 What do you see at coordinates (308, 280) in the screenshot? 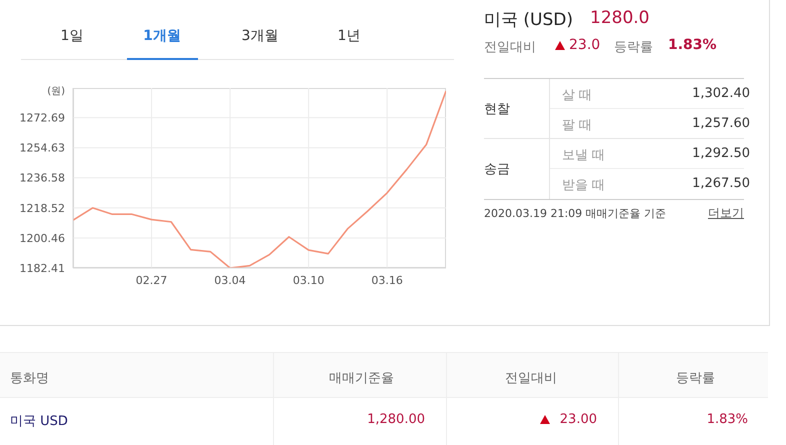
I see `x-tick-label: 03.10` at bounding box center [308, 280].